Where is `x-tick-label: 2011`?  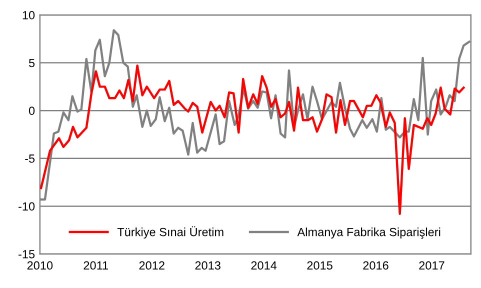 x-tick-label: 2011 is located at coordinates (96, 265).